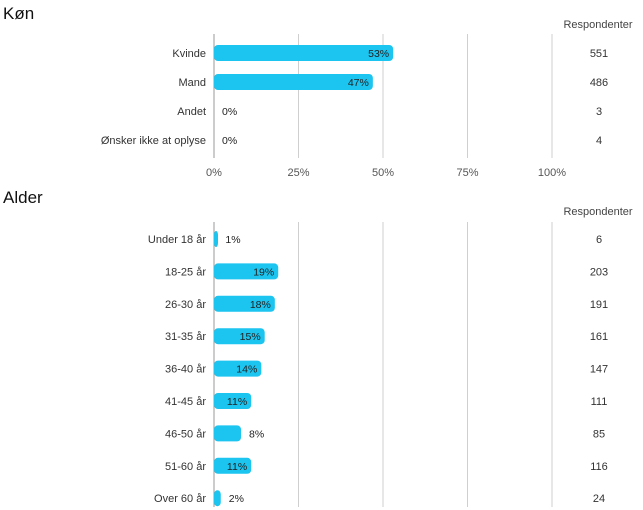 This screenshot has height=510, width=643. Describe the element at coordinates (552, 173) in the screenshot. I see `x-tick-label: 100%` at that location.